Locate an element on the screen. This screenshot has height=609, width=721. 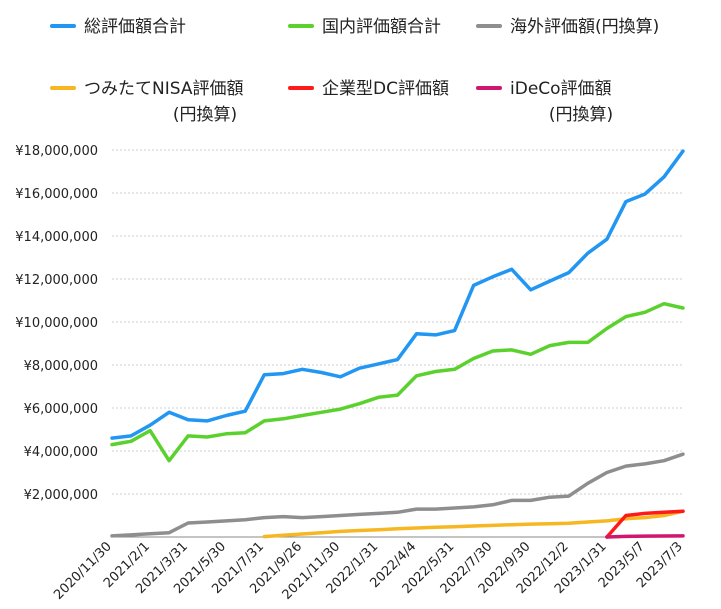
y-tick-label: ¥2,000,000 is located at coordinates (61, 495).